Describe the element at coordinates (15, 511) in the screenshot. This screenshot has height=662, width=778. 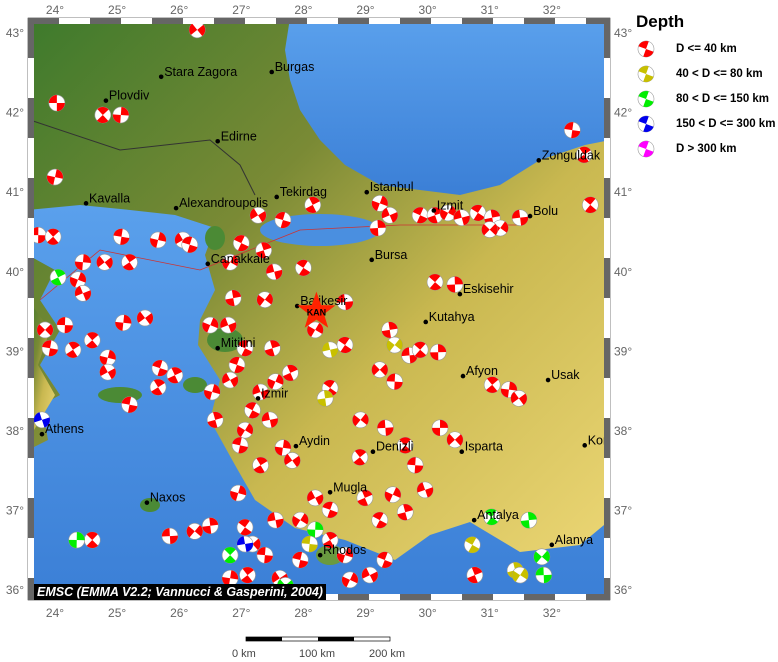
I see `lat-tick-left: 37°` at that location.